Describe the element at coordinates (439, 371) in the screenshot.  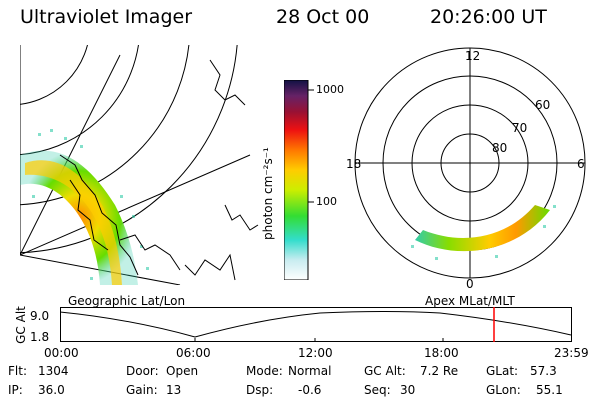
I see `gcalt-value: 7.2 Re` at that location.